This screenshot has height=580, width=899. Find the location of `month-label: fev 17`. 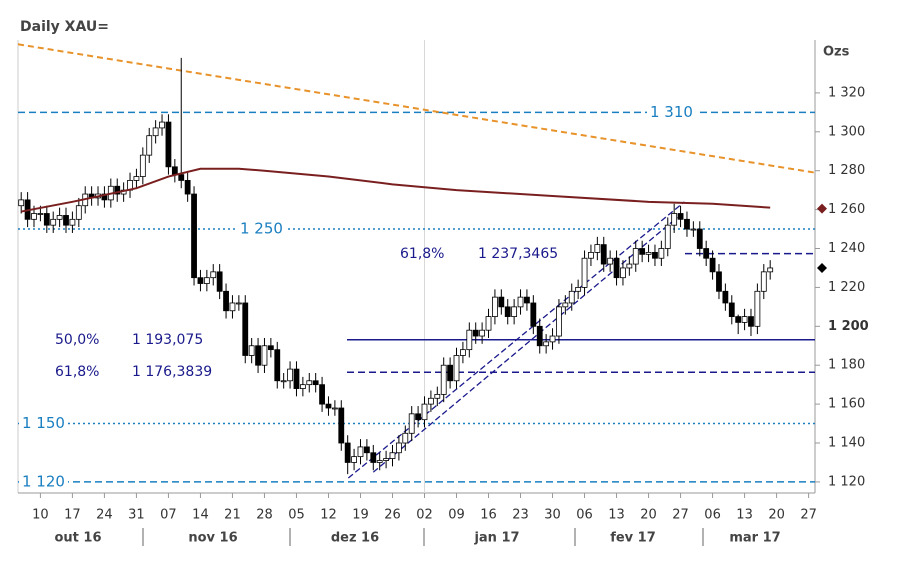

month-label: fev 17 is located at coordinates (633, 538).